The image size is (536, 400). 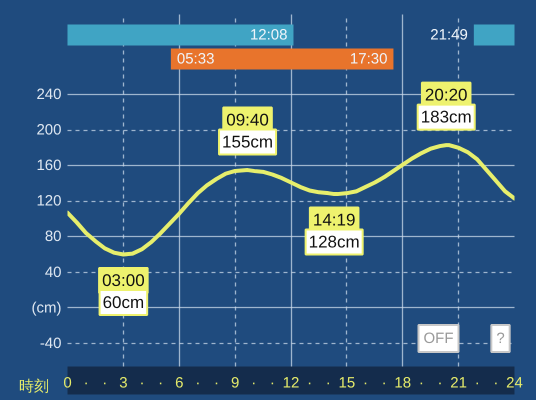 What do you see at coordinates (458, 383) in the screenshot?
I see `x-tick-label: 21` at bounding box center [458, 383].